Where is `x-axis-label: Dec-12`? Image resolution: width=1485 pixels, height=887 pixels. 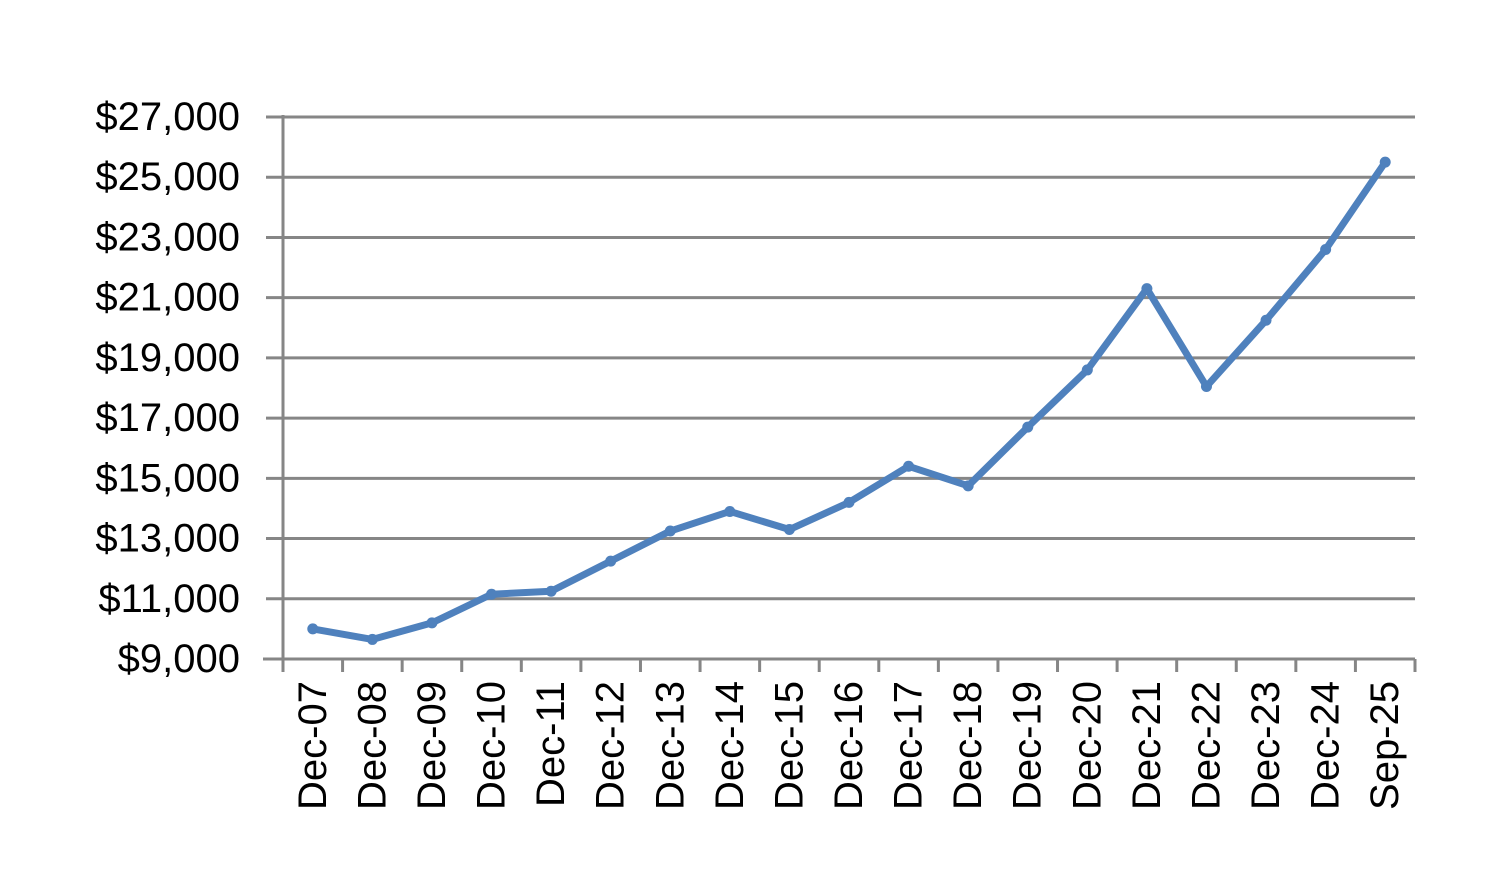 x-axis-label: Dec-12 is located at coordinates (611, 745).